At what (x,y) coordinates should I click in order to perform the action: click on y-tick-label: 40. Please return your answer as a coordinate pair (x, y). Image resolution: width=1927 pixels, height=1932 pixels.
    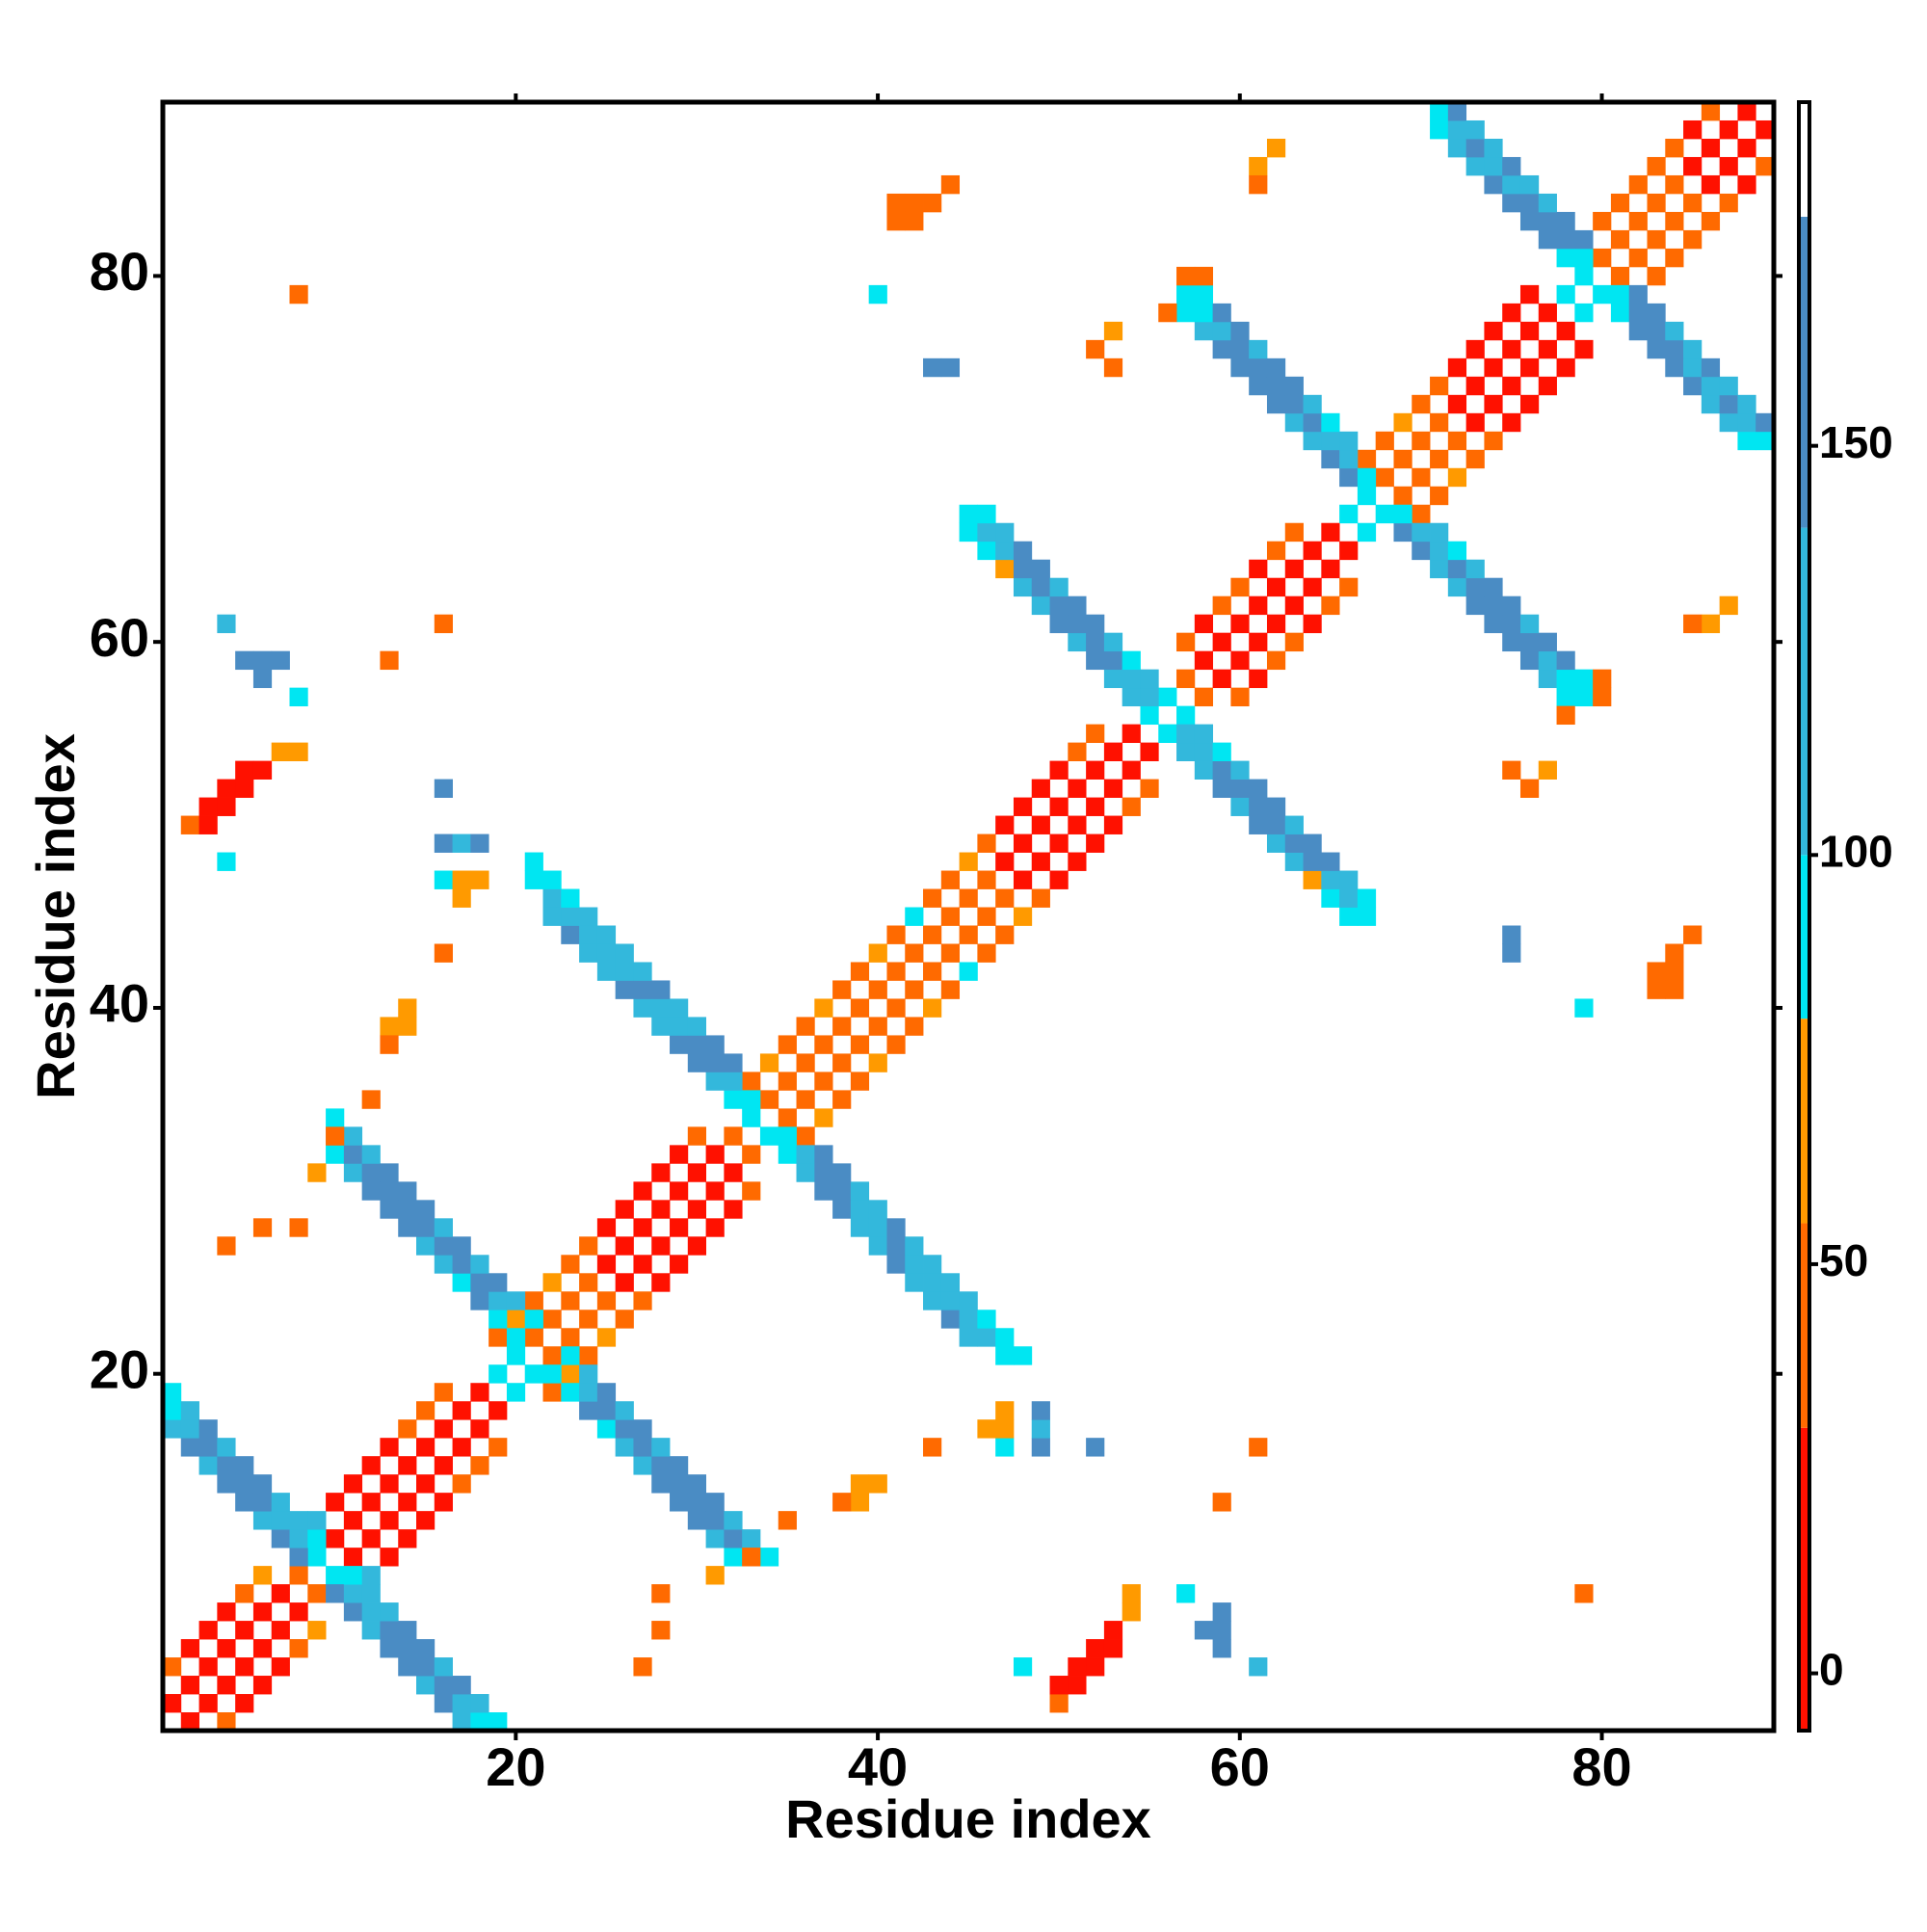
    Looking at the image, I should click on (120, 1003).